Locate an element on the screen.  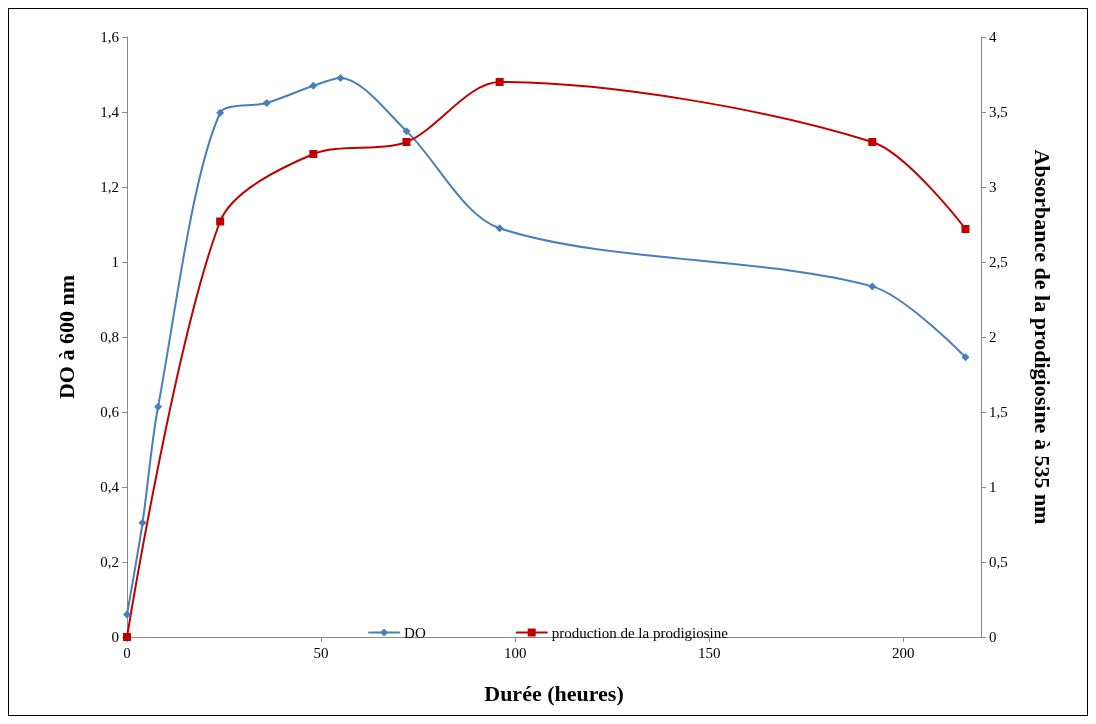
y2-tick-label: 3 is located at coordinates (993, 187).